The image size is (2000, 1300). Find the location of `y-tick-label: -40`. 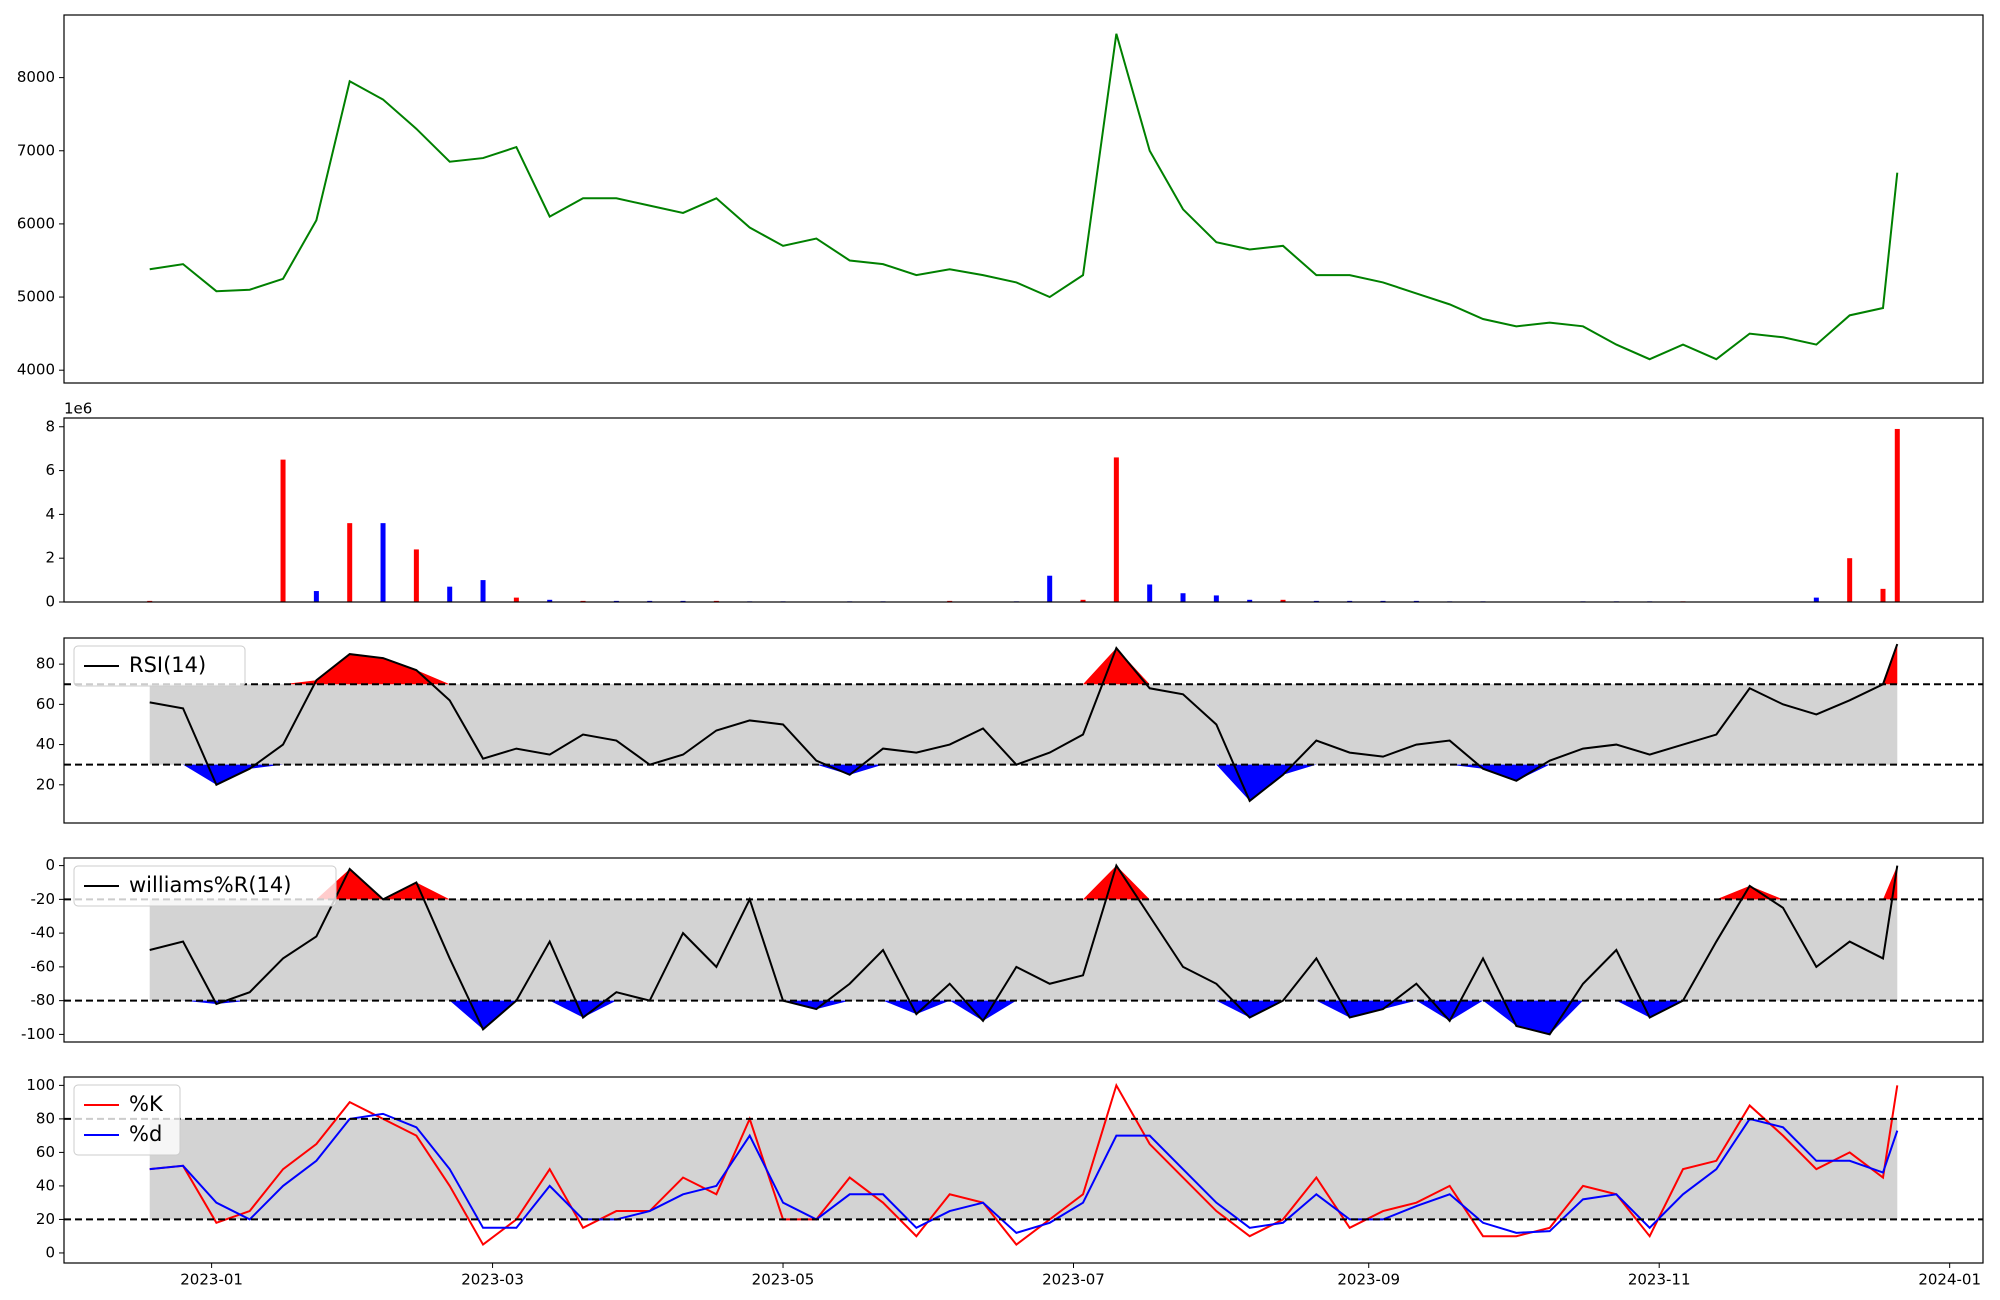

y-tick-label: -40 is located at coordinates (43, 933).